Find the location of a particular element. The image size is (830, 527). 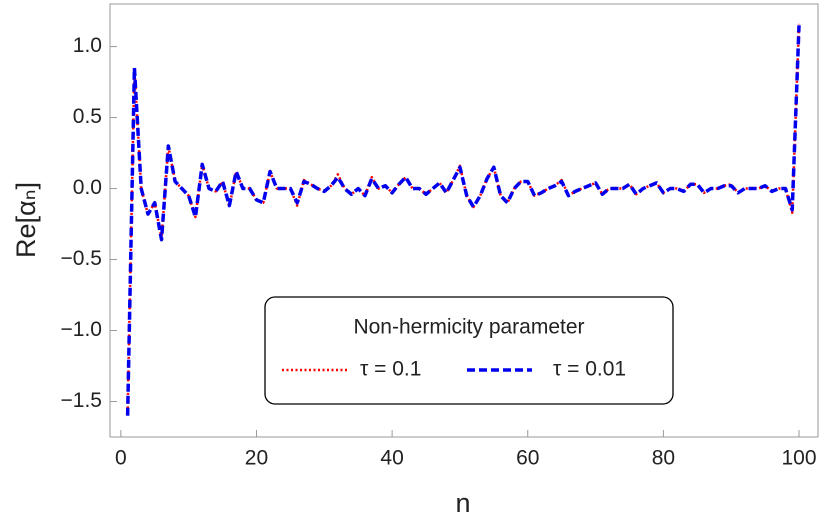

y-tick-label: −0.5 is located at coordinates (81, 258).